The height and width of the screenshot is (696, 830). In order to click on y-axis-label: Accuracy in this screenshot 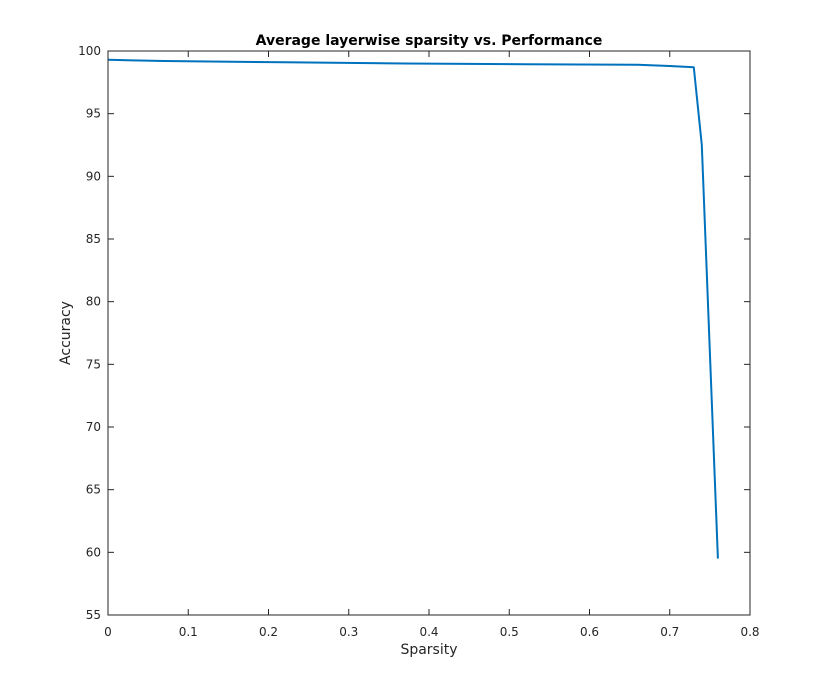, I will do `click(66, 333)`.